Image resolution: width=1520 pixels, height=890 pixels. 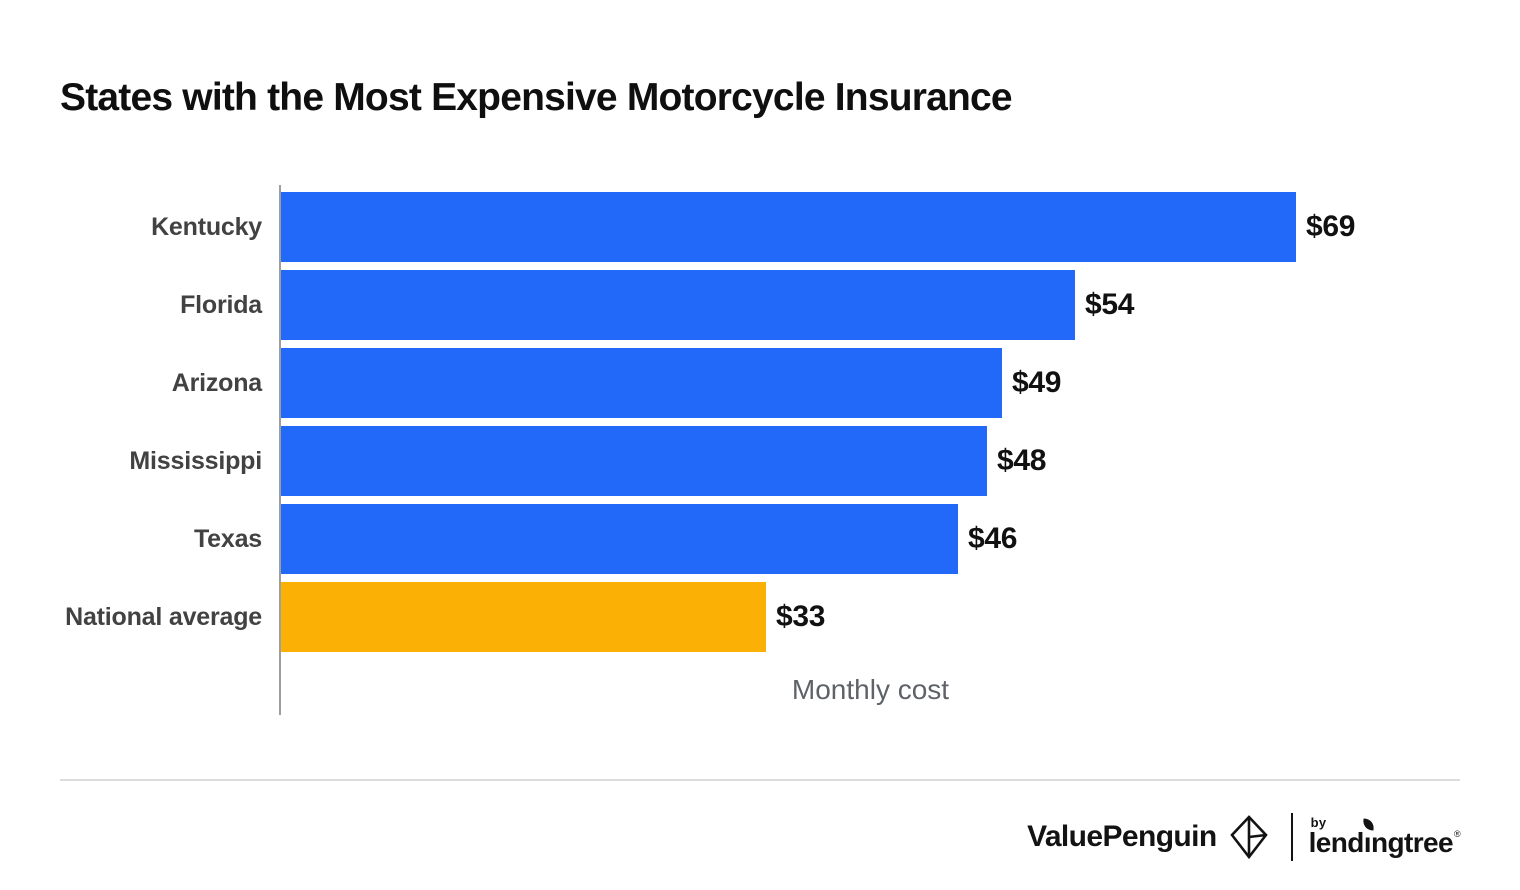 I want to click on valuepenguin-diamond-icon, so click(x=1248, y=837).